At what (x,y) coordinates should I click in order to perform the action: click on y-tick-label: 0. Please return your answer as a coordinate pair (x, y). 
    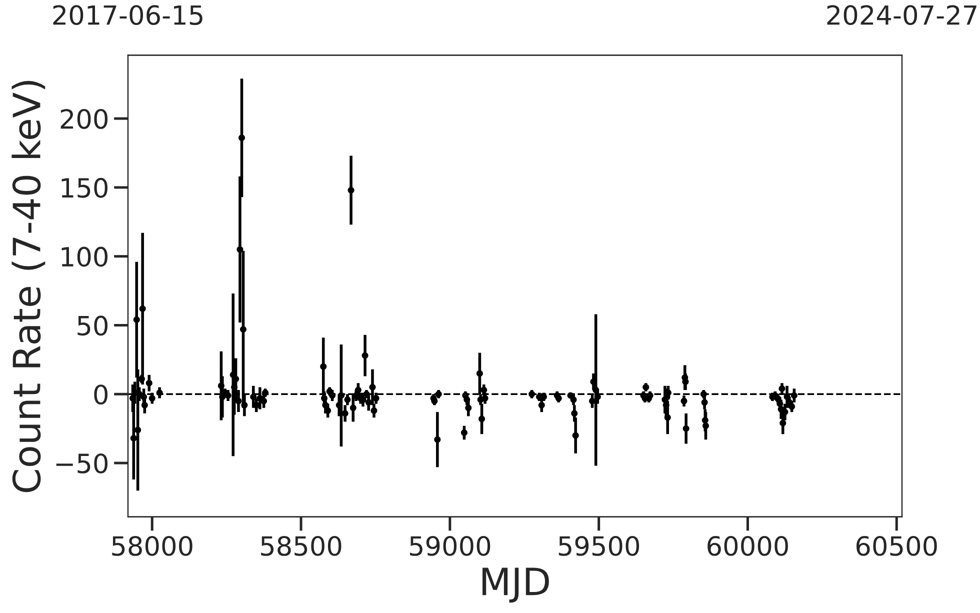
    Looking at the image, I should click on (101, 394).